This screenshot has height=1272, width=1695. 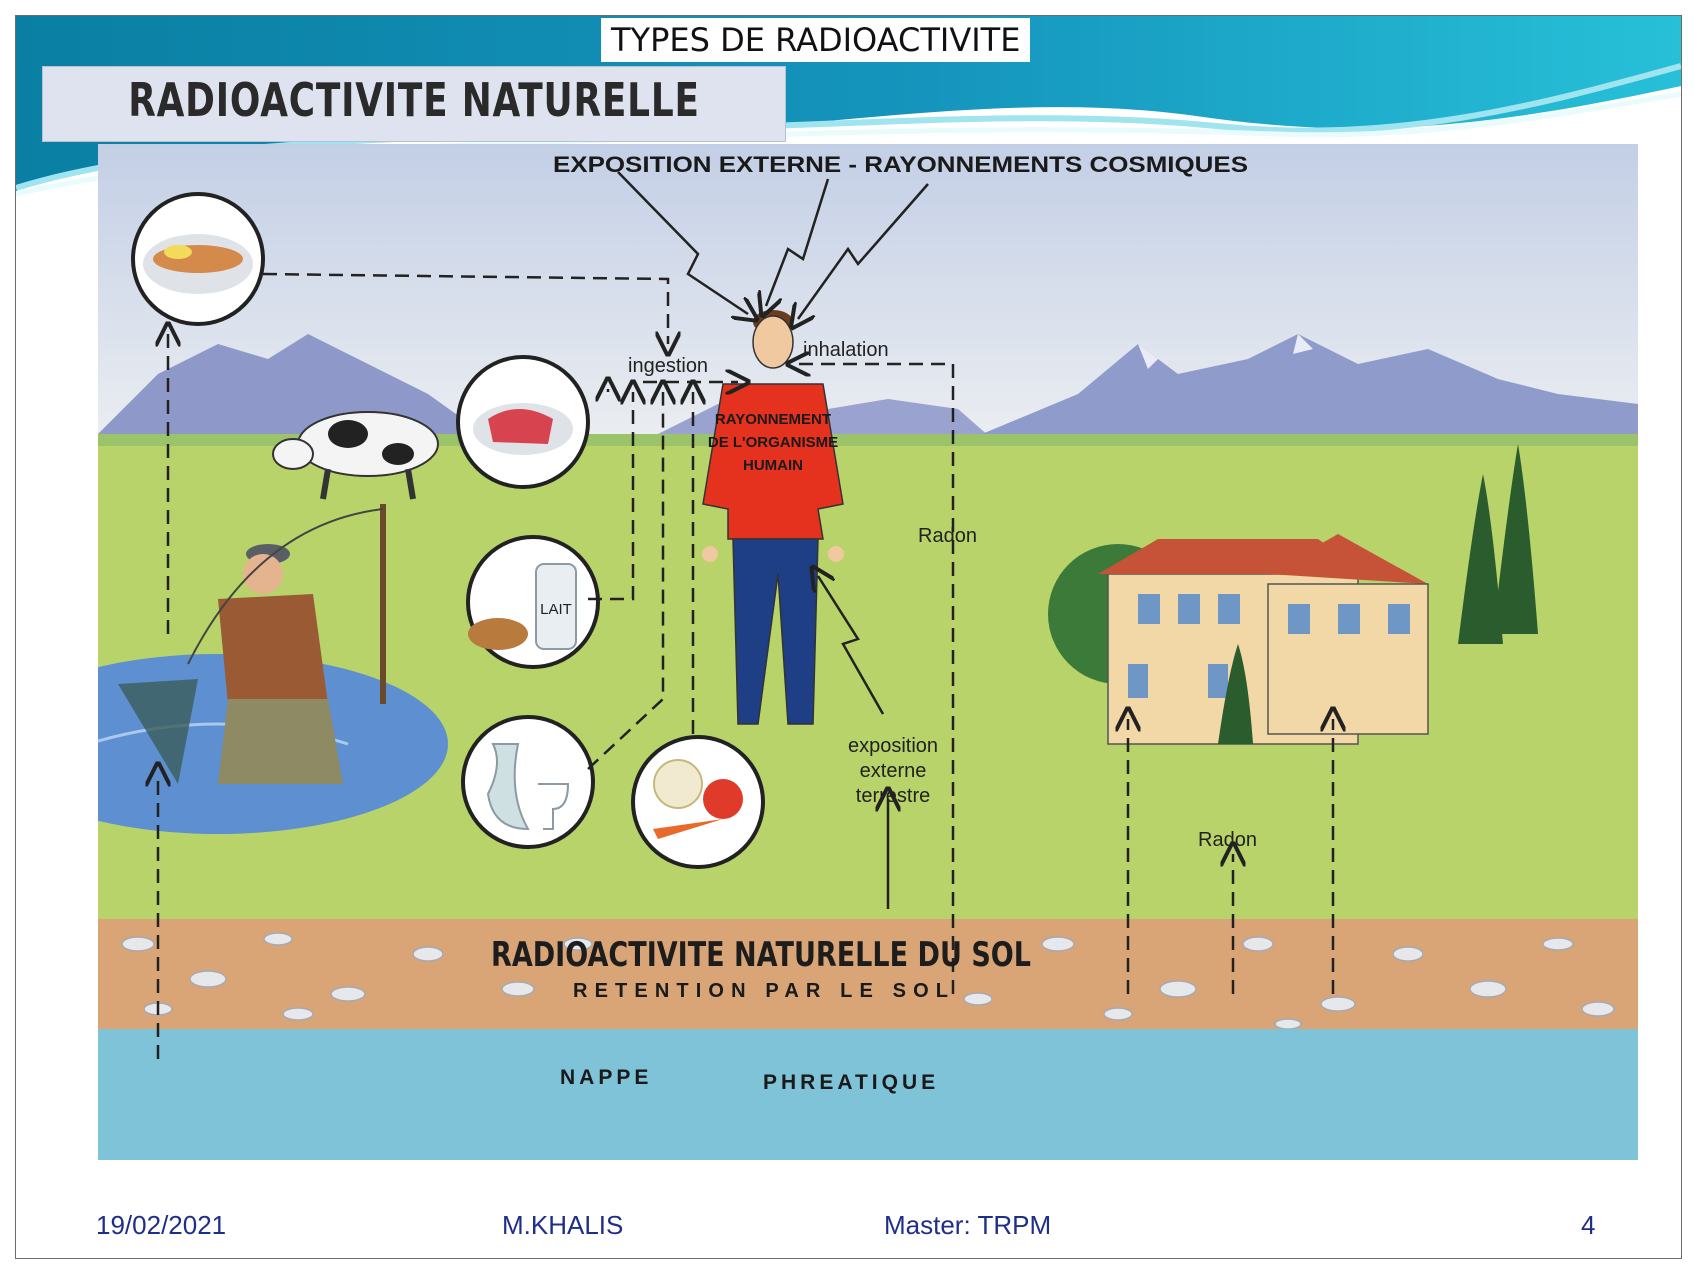 What do you see at coordinates (846, 350) in the screenshot?
I see `inhalation-label: inhalation` at bounding box center [846, 350].